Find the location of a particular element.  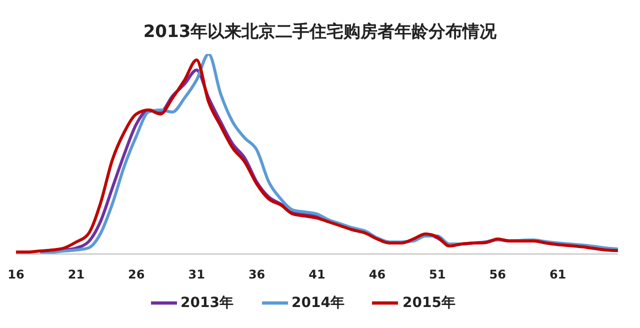

x-tick-label: 46 is located at coordinates (377, 275).